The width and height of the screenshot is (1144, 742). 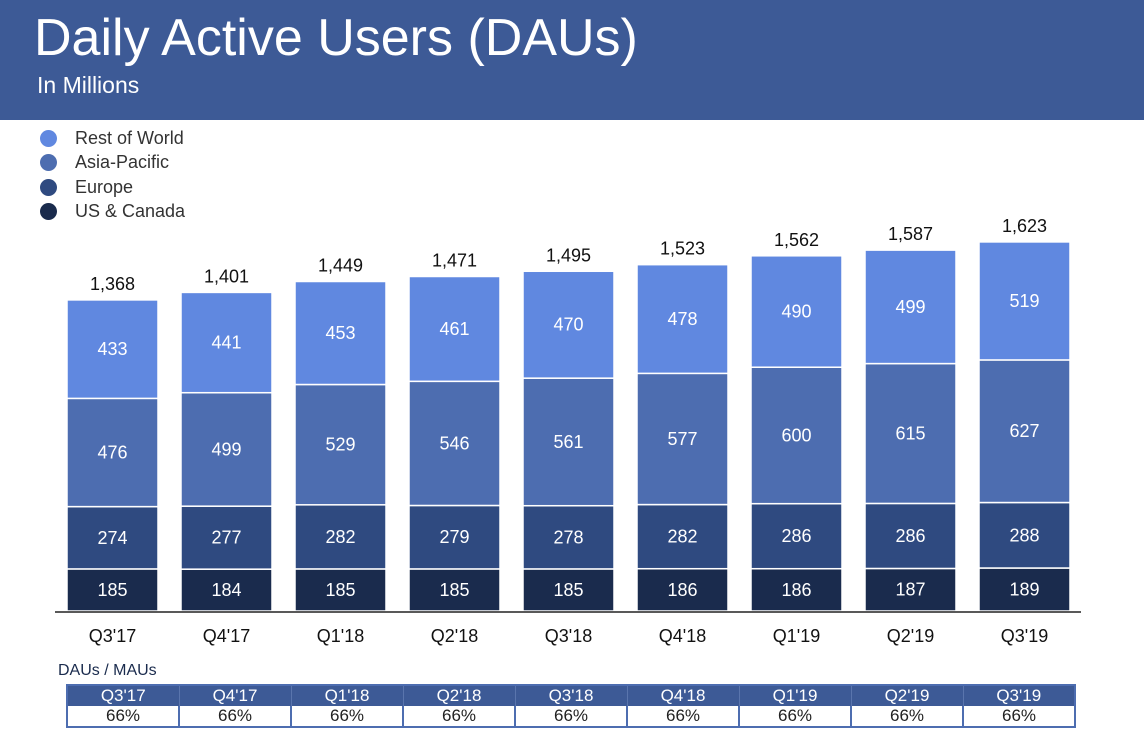 What do you see at coordinates (340, 445) in the screenshot?
I see `data-label: 529` at bounding box center [340, 445].